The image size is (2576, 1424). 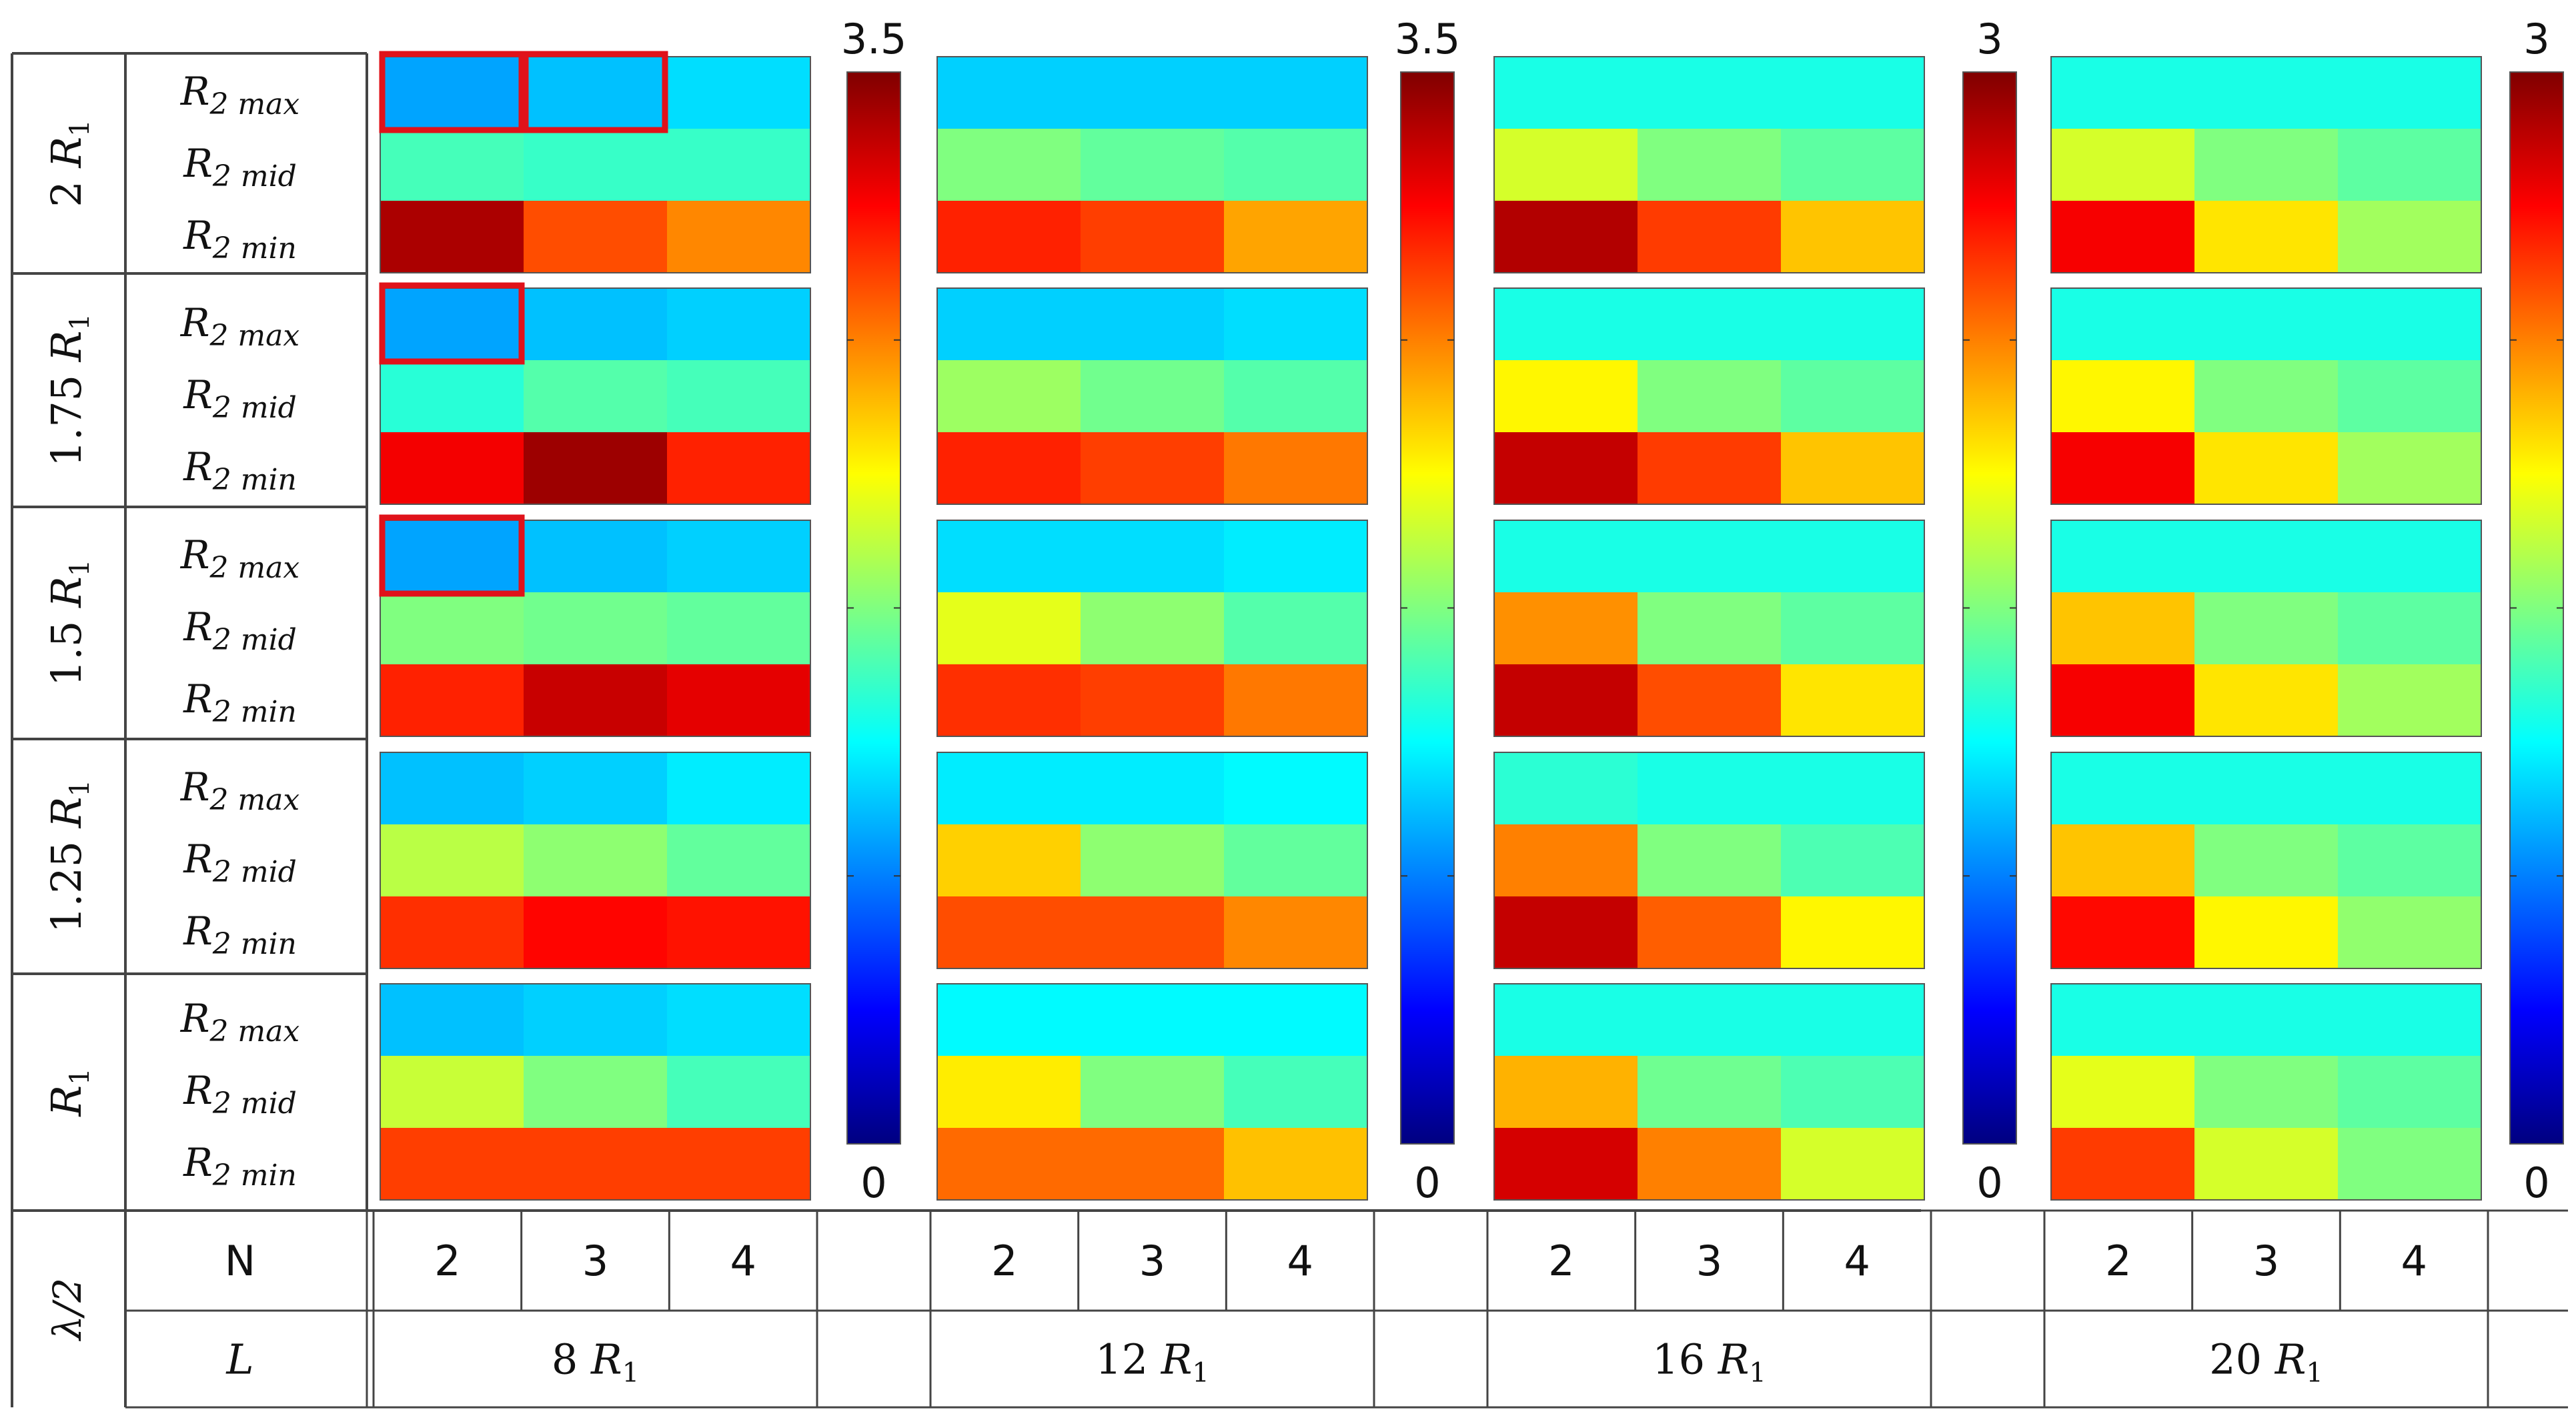 I want to click on colorbar-max-label: 3.5, so click(x=1428, y=39).